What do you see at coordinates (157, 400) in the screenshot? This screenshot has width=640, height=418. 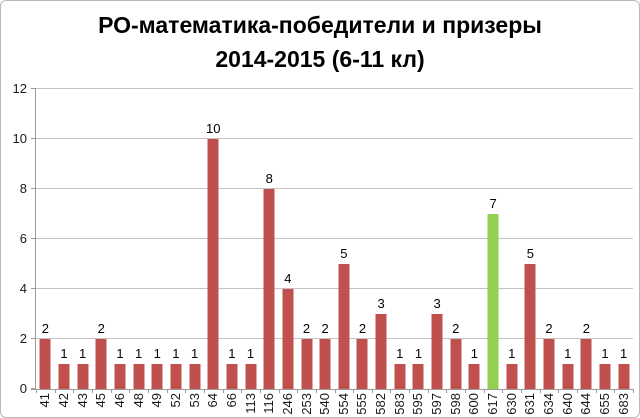 I see `x-tick-label: 49` at bounding box center [157, 400].